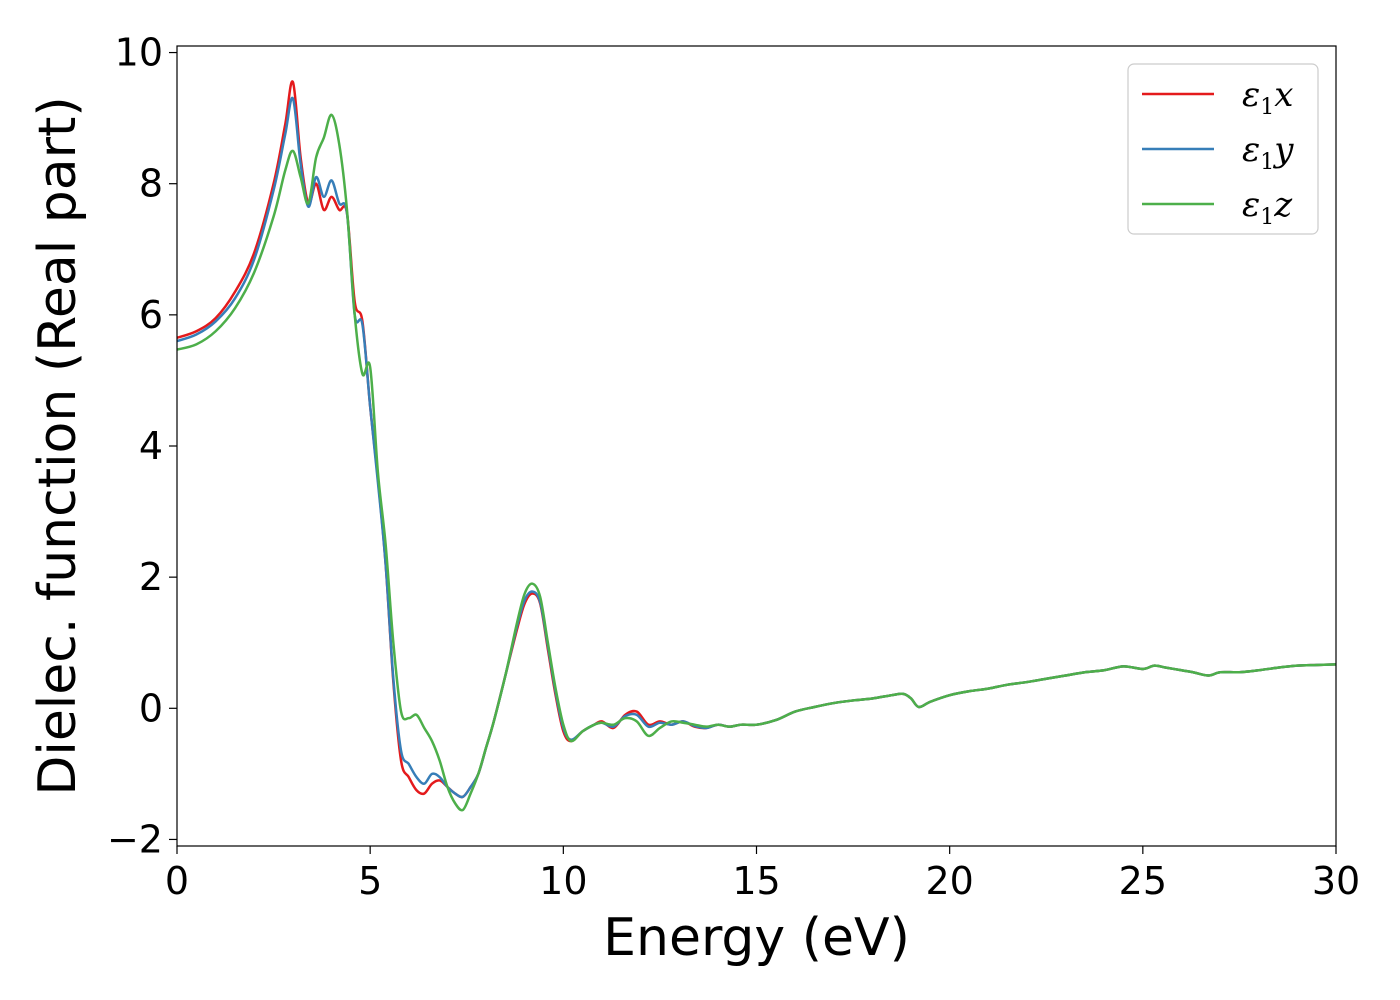 The height and width of the screenshot is (1000, 1400). I want to click on x-tick-label: 10, so click(563, 881).